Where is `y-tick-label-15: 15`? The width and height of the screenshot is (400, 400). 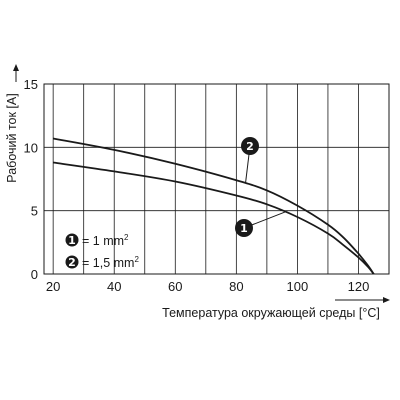
y-tick-label-15: 15 is located at coordinates (31, 84).